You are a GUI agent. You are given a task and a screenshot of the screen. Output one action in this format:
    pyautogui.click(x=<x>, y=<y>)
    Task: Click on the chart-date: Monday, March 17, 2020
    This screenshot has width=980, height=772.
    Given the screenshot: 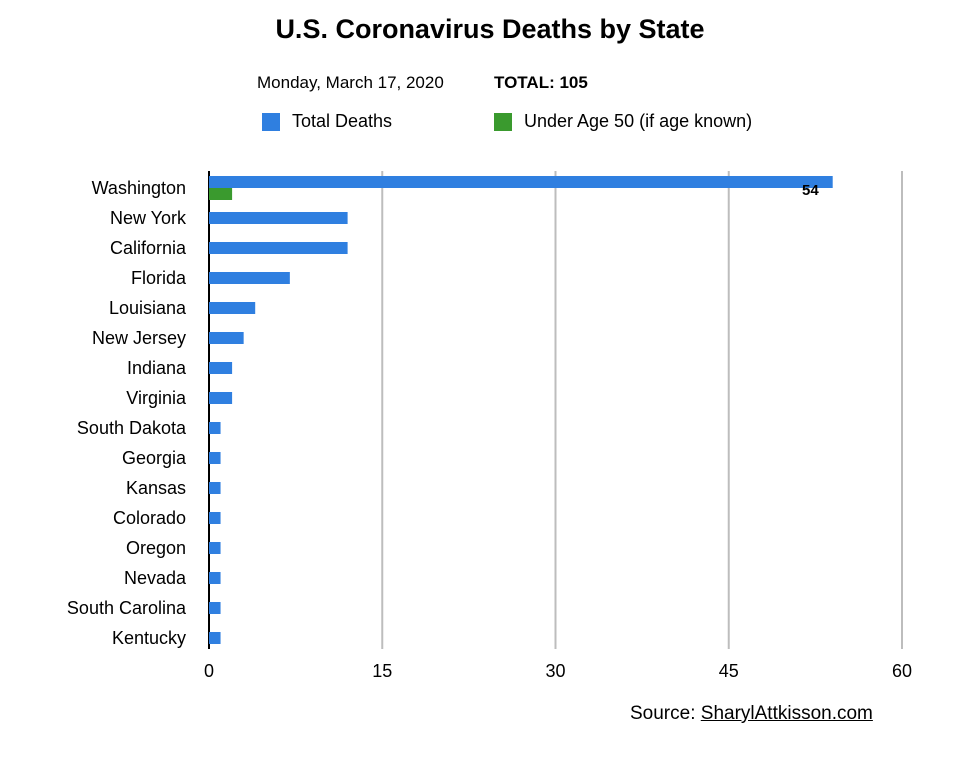 What is the action you would take?
    pyautogui.click(x=350, y=82)
    